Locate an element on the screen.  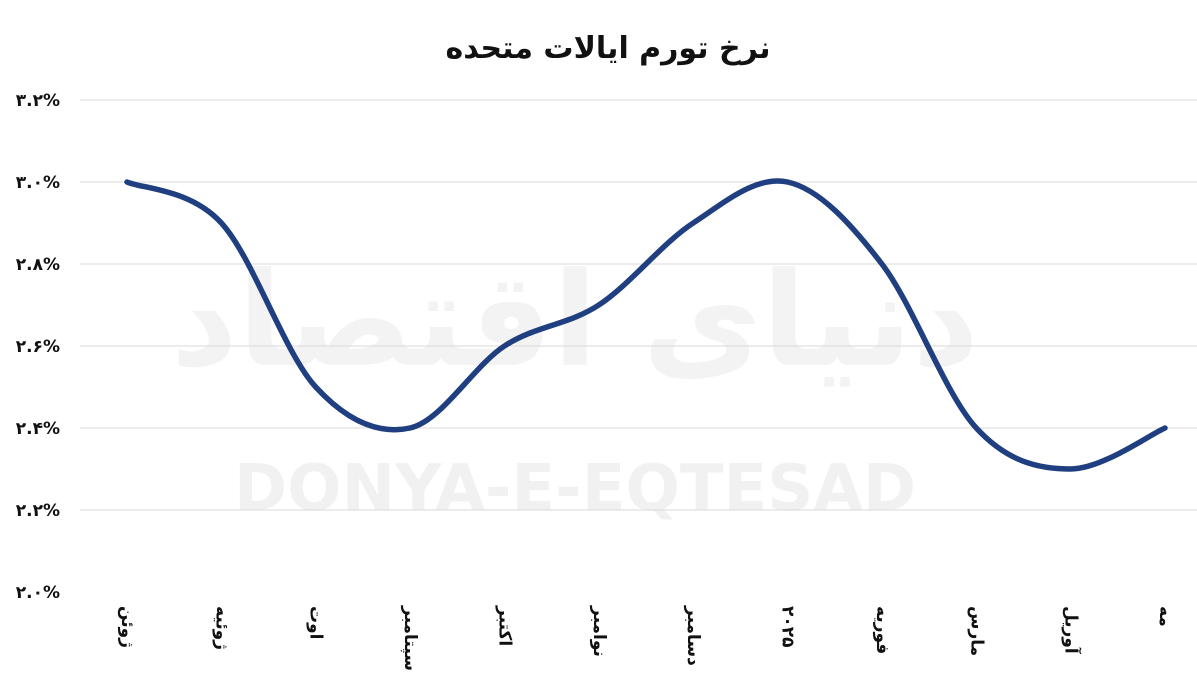
y-tick-label: ۲.۶% is located at coordinates (38, 347).